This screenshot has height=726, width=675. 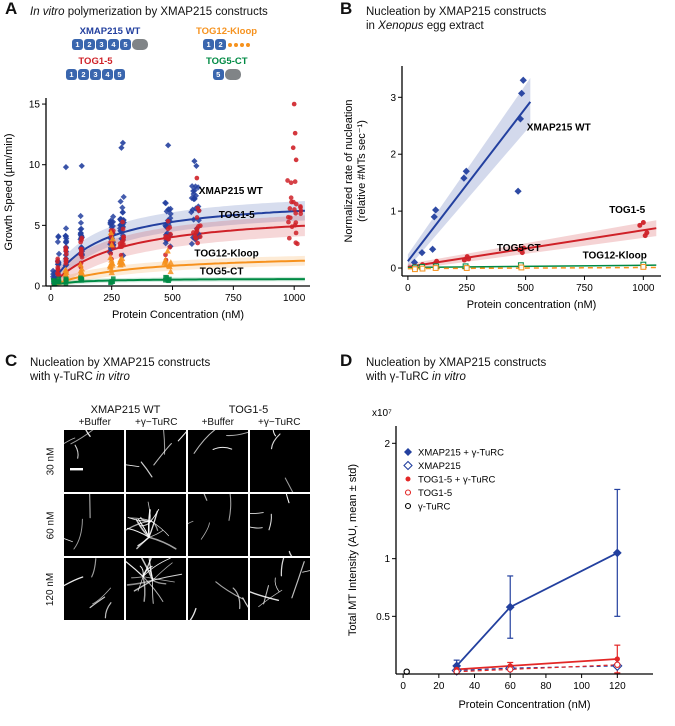 I want to click on svg-text: x10⁷, so click(x=382, y=413).